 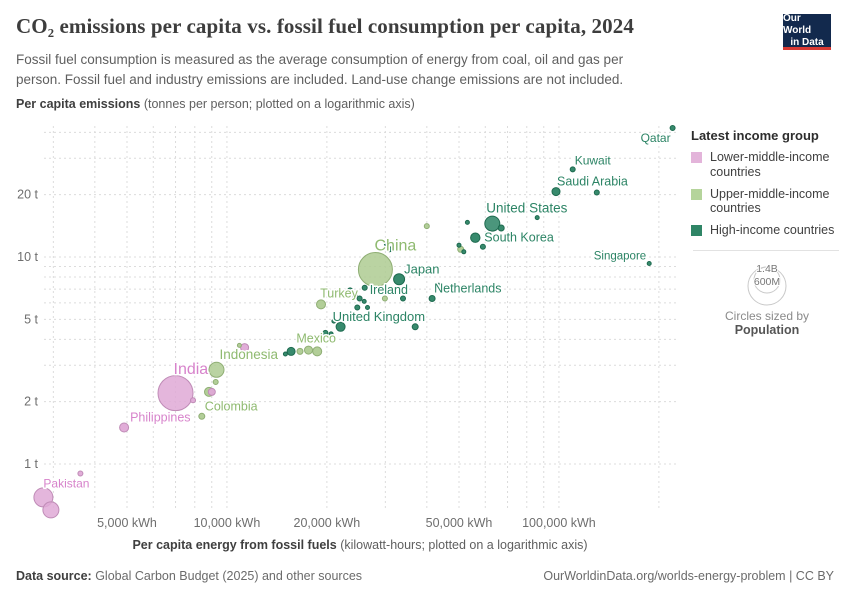 I want to click on country-label-qatar: Qatar, so click(x=656, y=138).